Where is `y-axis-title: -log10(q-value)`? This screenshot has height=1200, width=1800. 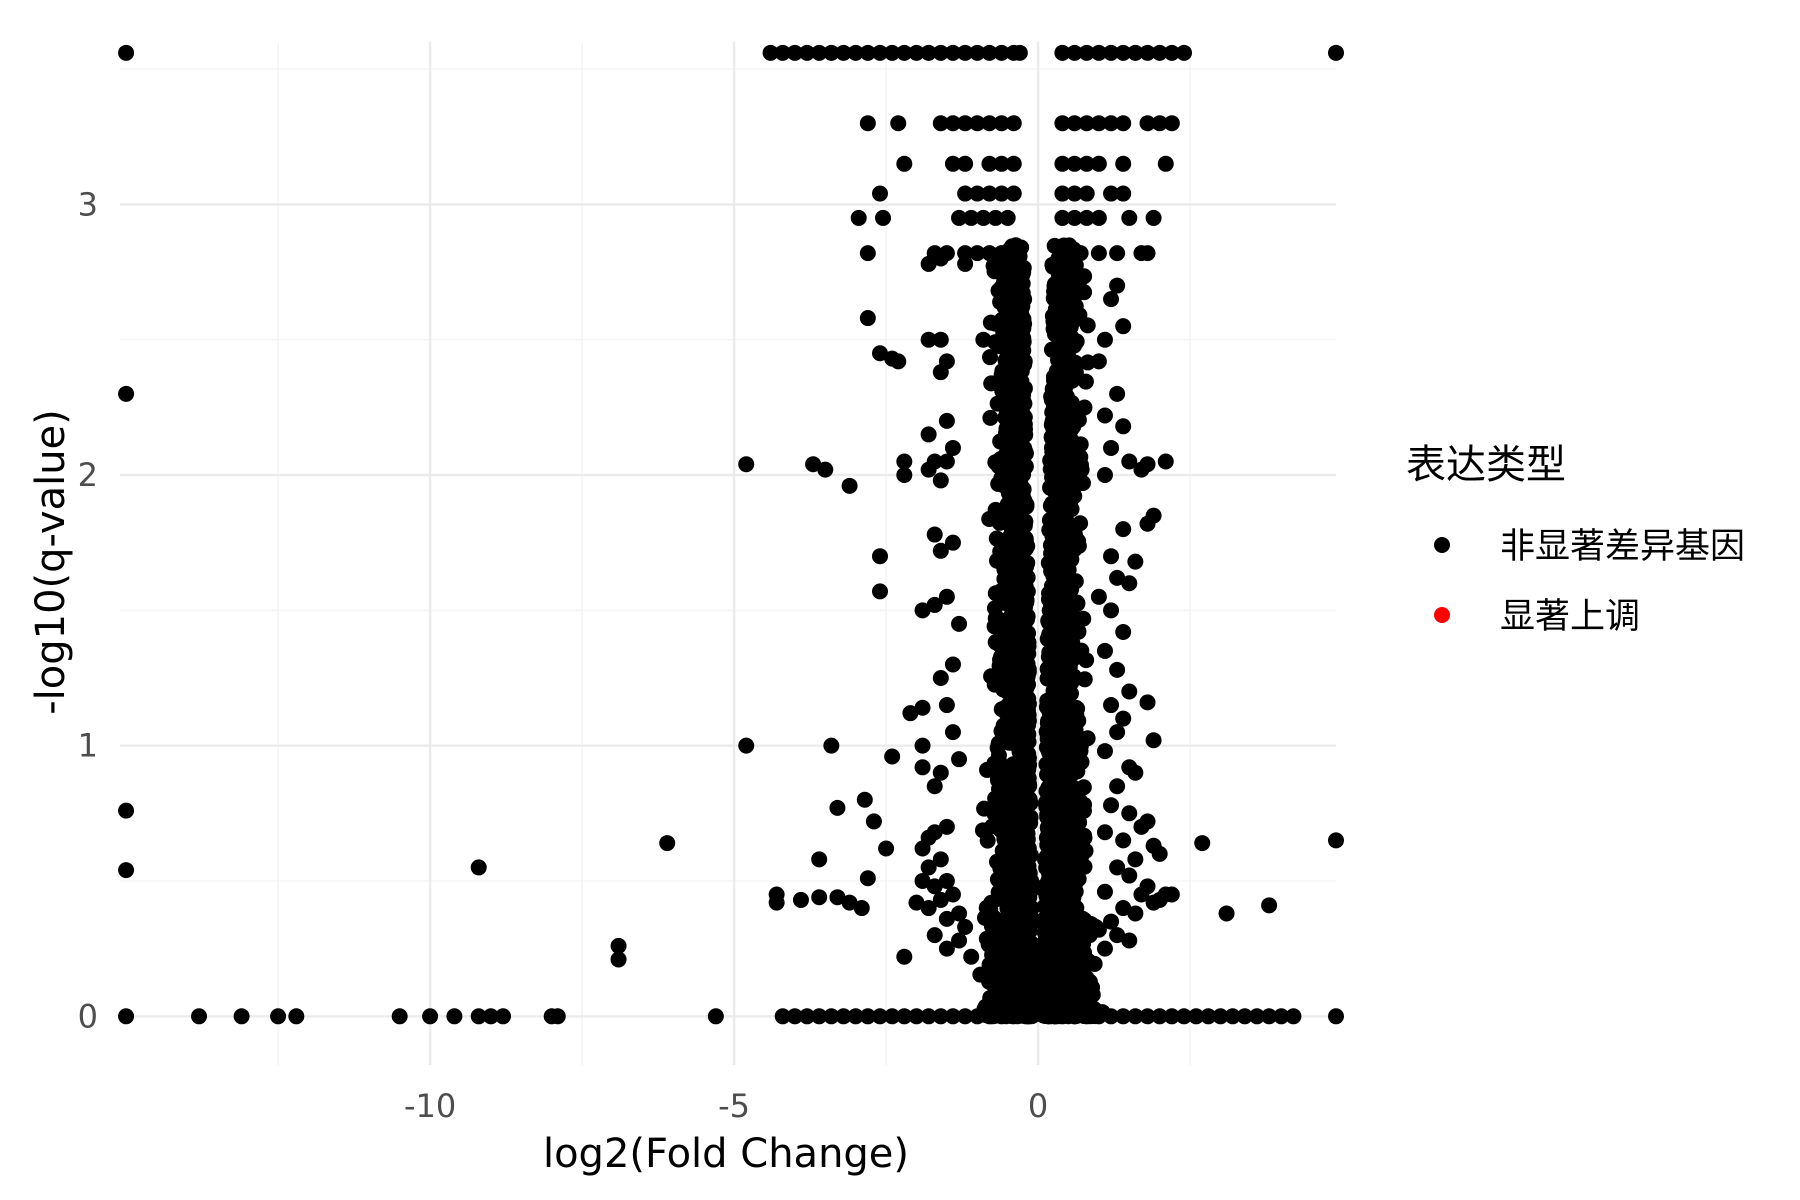 y-axis-title: -log10(q-value) is located at coordinates (51, 562).